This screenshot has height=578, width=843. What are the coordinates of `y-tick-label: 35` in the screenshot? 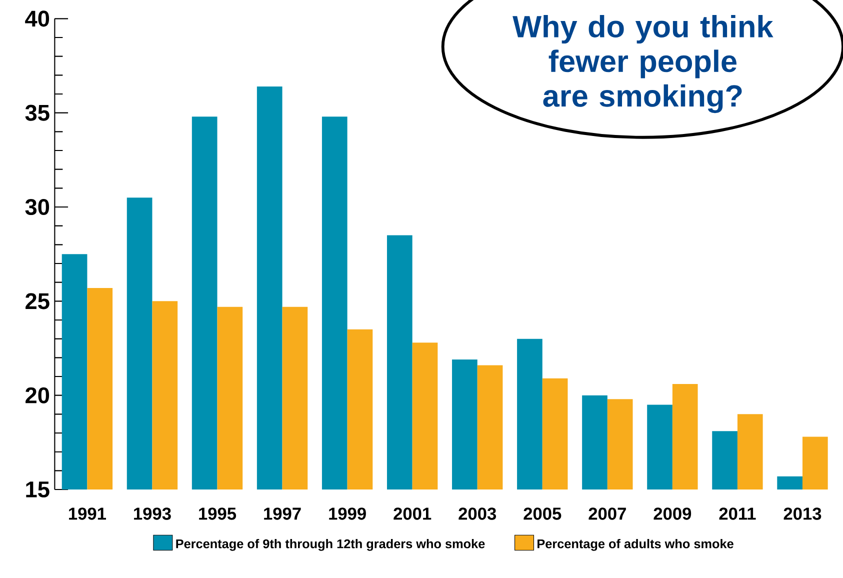 It's located at (37, 113).